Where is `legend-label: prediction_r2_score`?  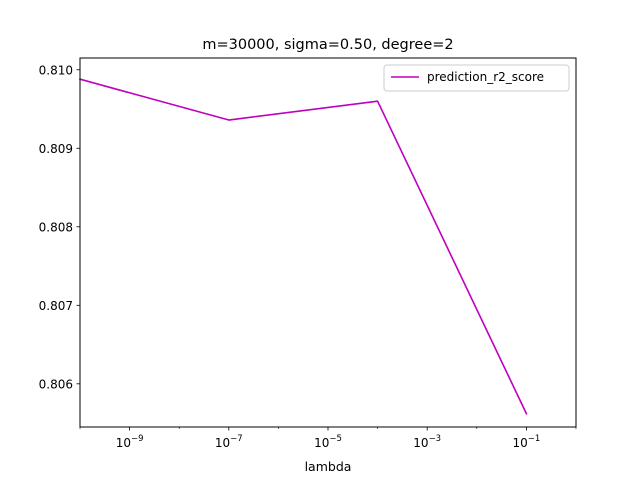 legend-label: prediction_r2_score is located at coordinates (485, 77).